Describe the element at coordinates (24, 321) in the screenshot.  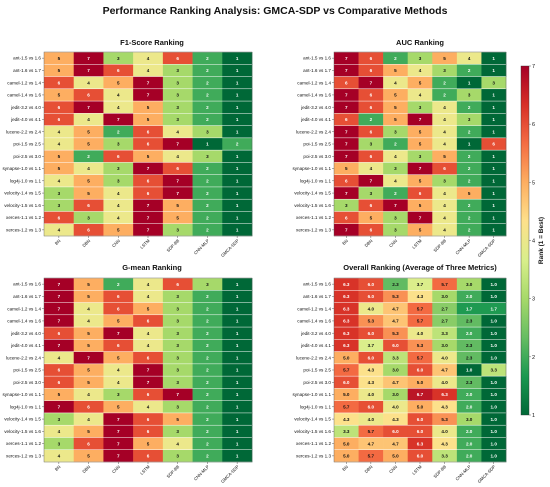
I see `y-tick-label: camel-1.4 vs 1.6` at that location.